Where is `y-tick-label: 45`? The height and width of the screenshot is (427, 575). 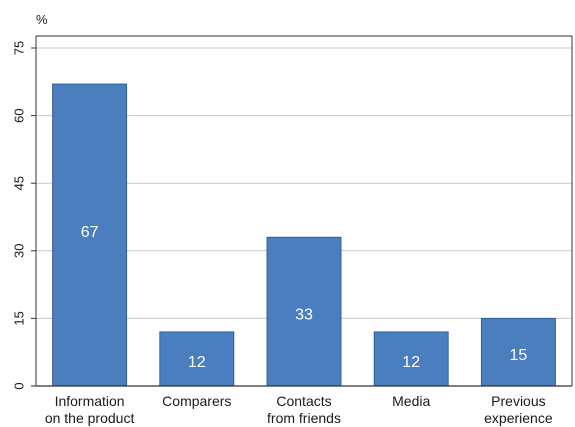 y-tick-label: 45 is located at coordinates (18, 183).